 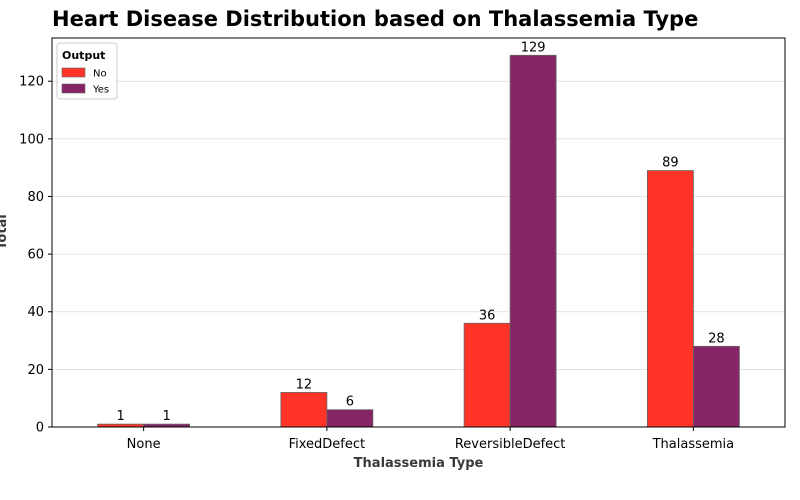 What do you see at coordinates (35, 197) in the screenshot?
I see `y-tick-label: 80` at bounding box center [35, 197].